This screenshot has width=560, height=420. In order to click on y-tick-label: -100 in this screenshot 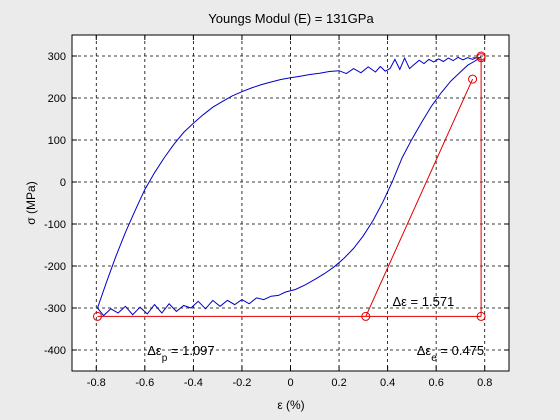, I will do `click(55, 225)`.